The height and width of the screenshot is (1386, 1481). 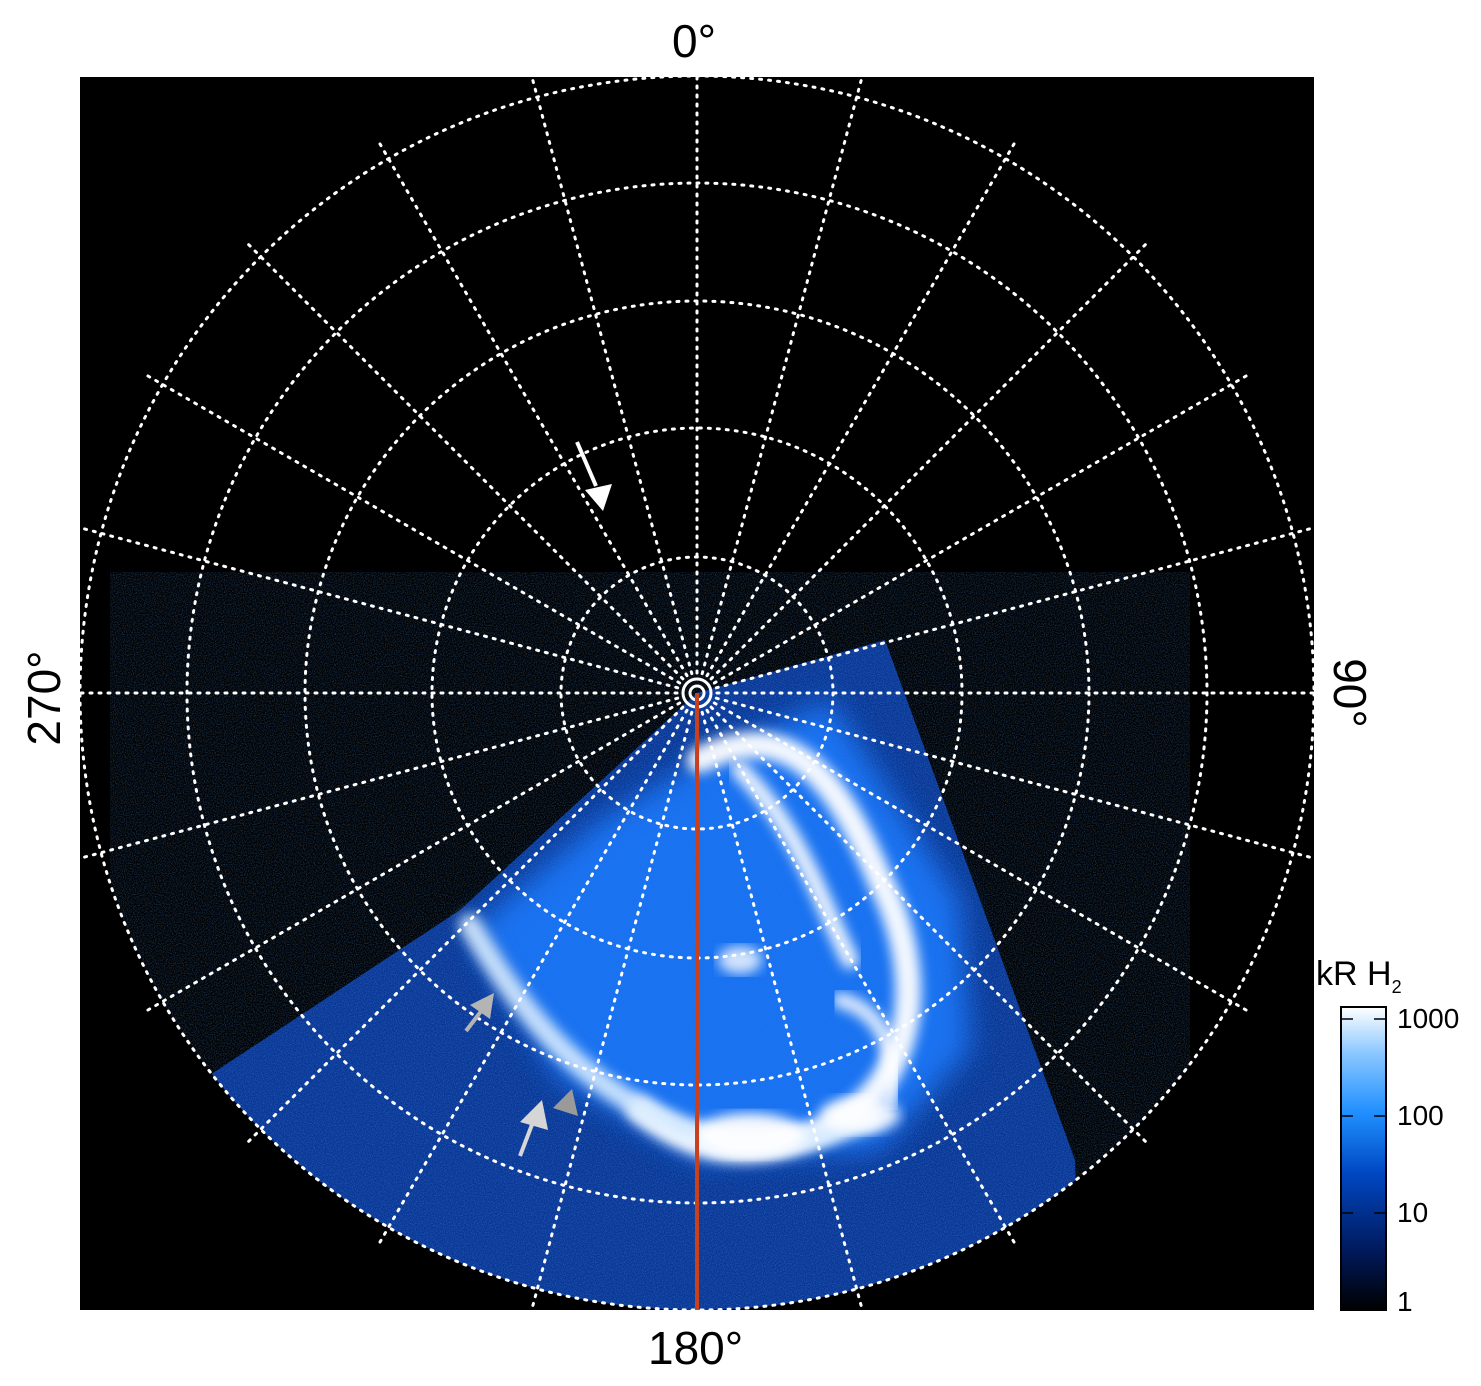 I want to click on colorbar-title-subscript: 2, so click(x=1396, y=986).